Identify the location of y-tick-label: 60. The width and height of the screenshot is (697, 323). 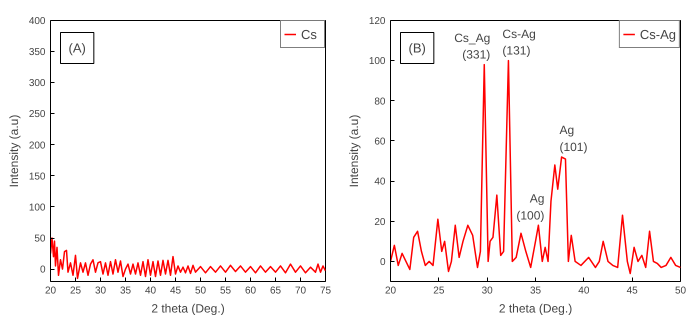
(380, 142).